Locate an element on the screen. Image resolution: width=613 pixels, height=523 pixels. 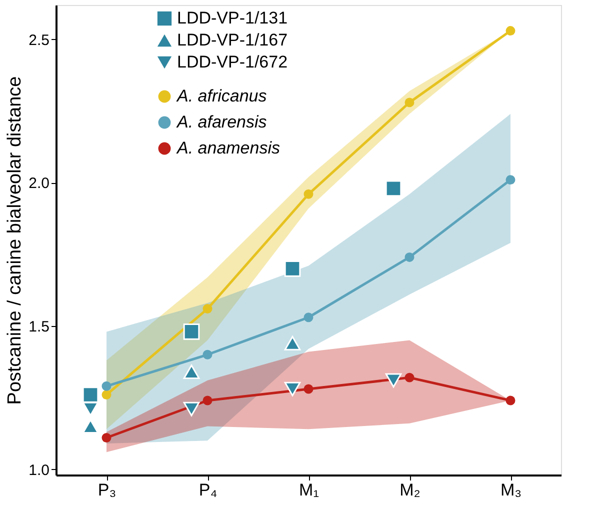
y-tick-label: 2.0 is located at coordinates (39, 183).